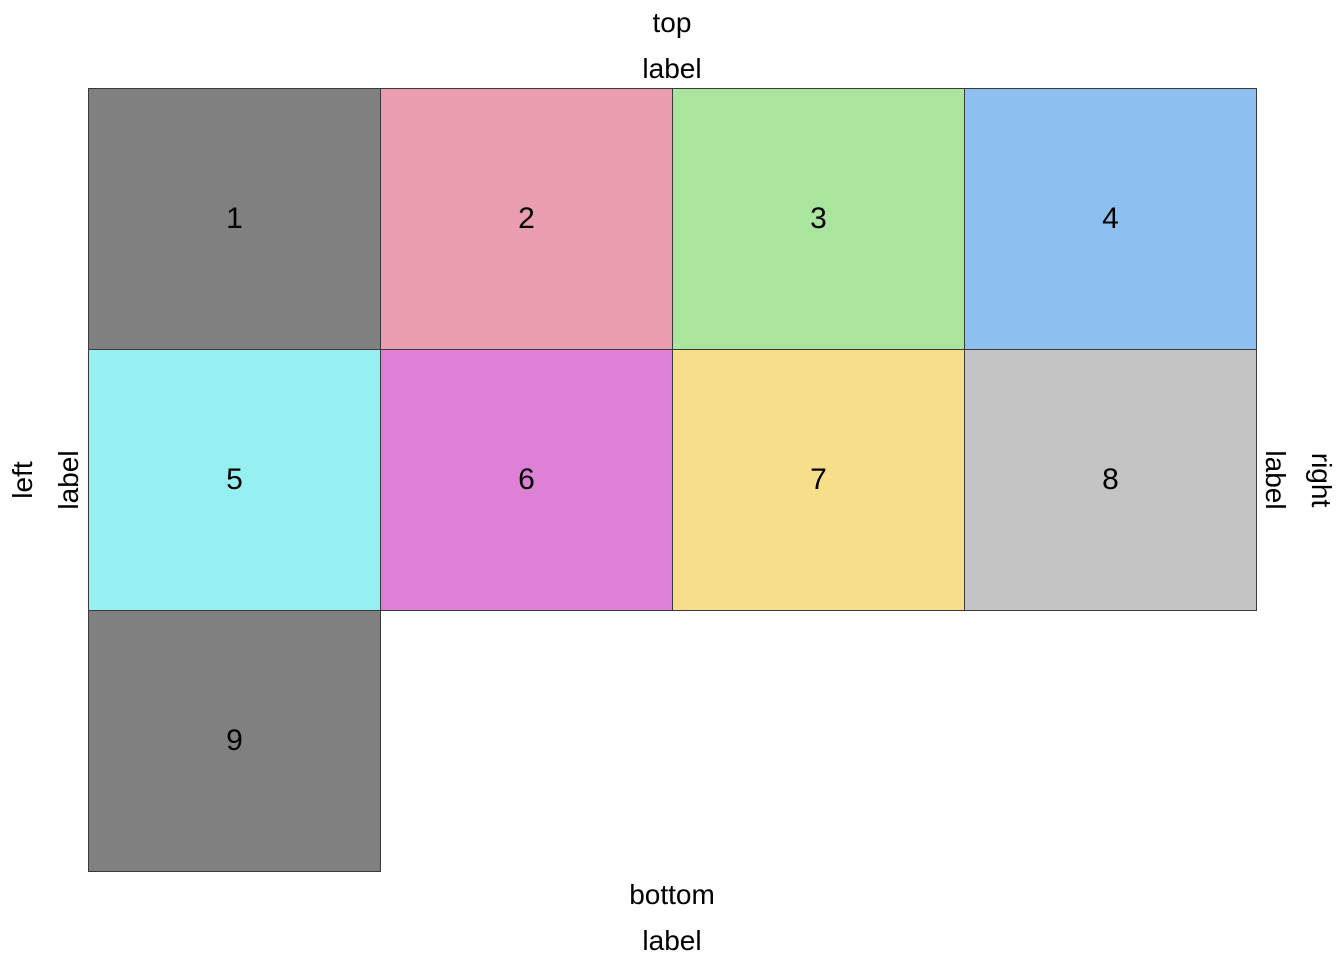 This screenshot has height=964, width=1344. I want to click on right-label-line-1: right, so click(1321, 480).